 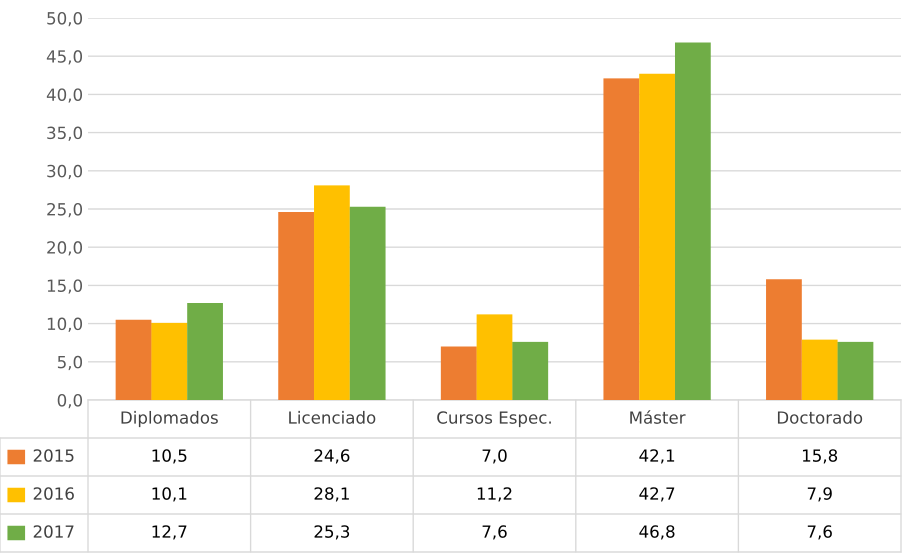 What do you see at coordinates (70, 363) in the screenshot?
I see `y-tick-label: 5,0` at bounding box center [70, 363].